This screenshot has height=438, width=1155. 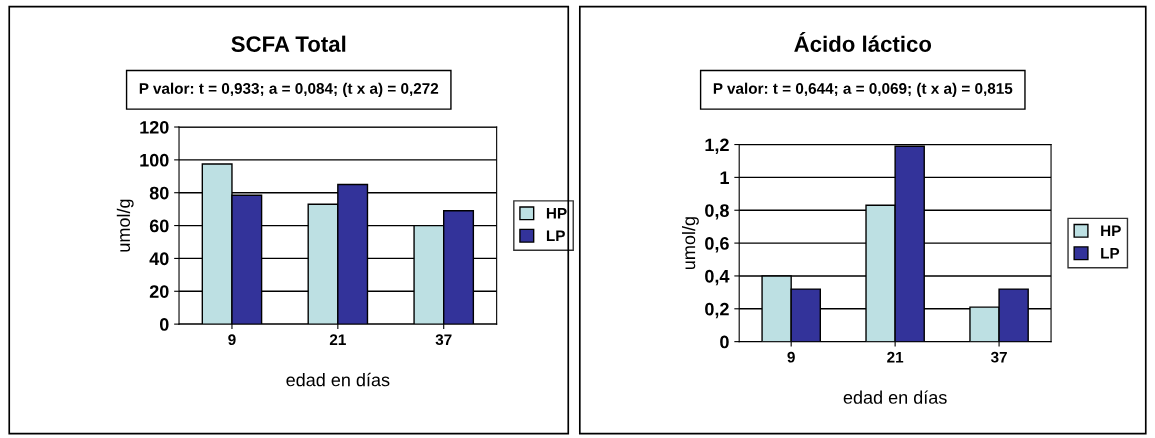 What do you see at coordinates (154, 127) in the screenshot?
I see `y-tick-label: 120` at bounding box center [154, 127].